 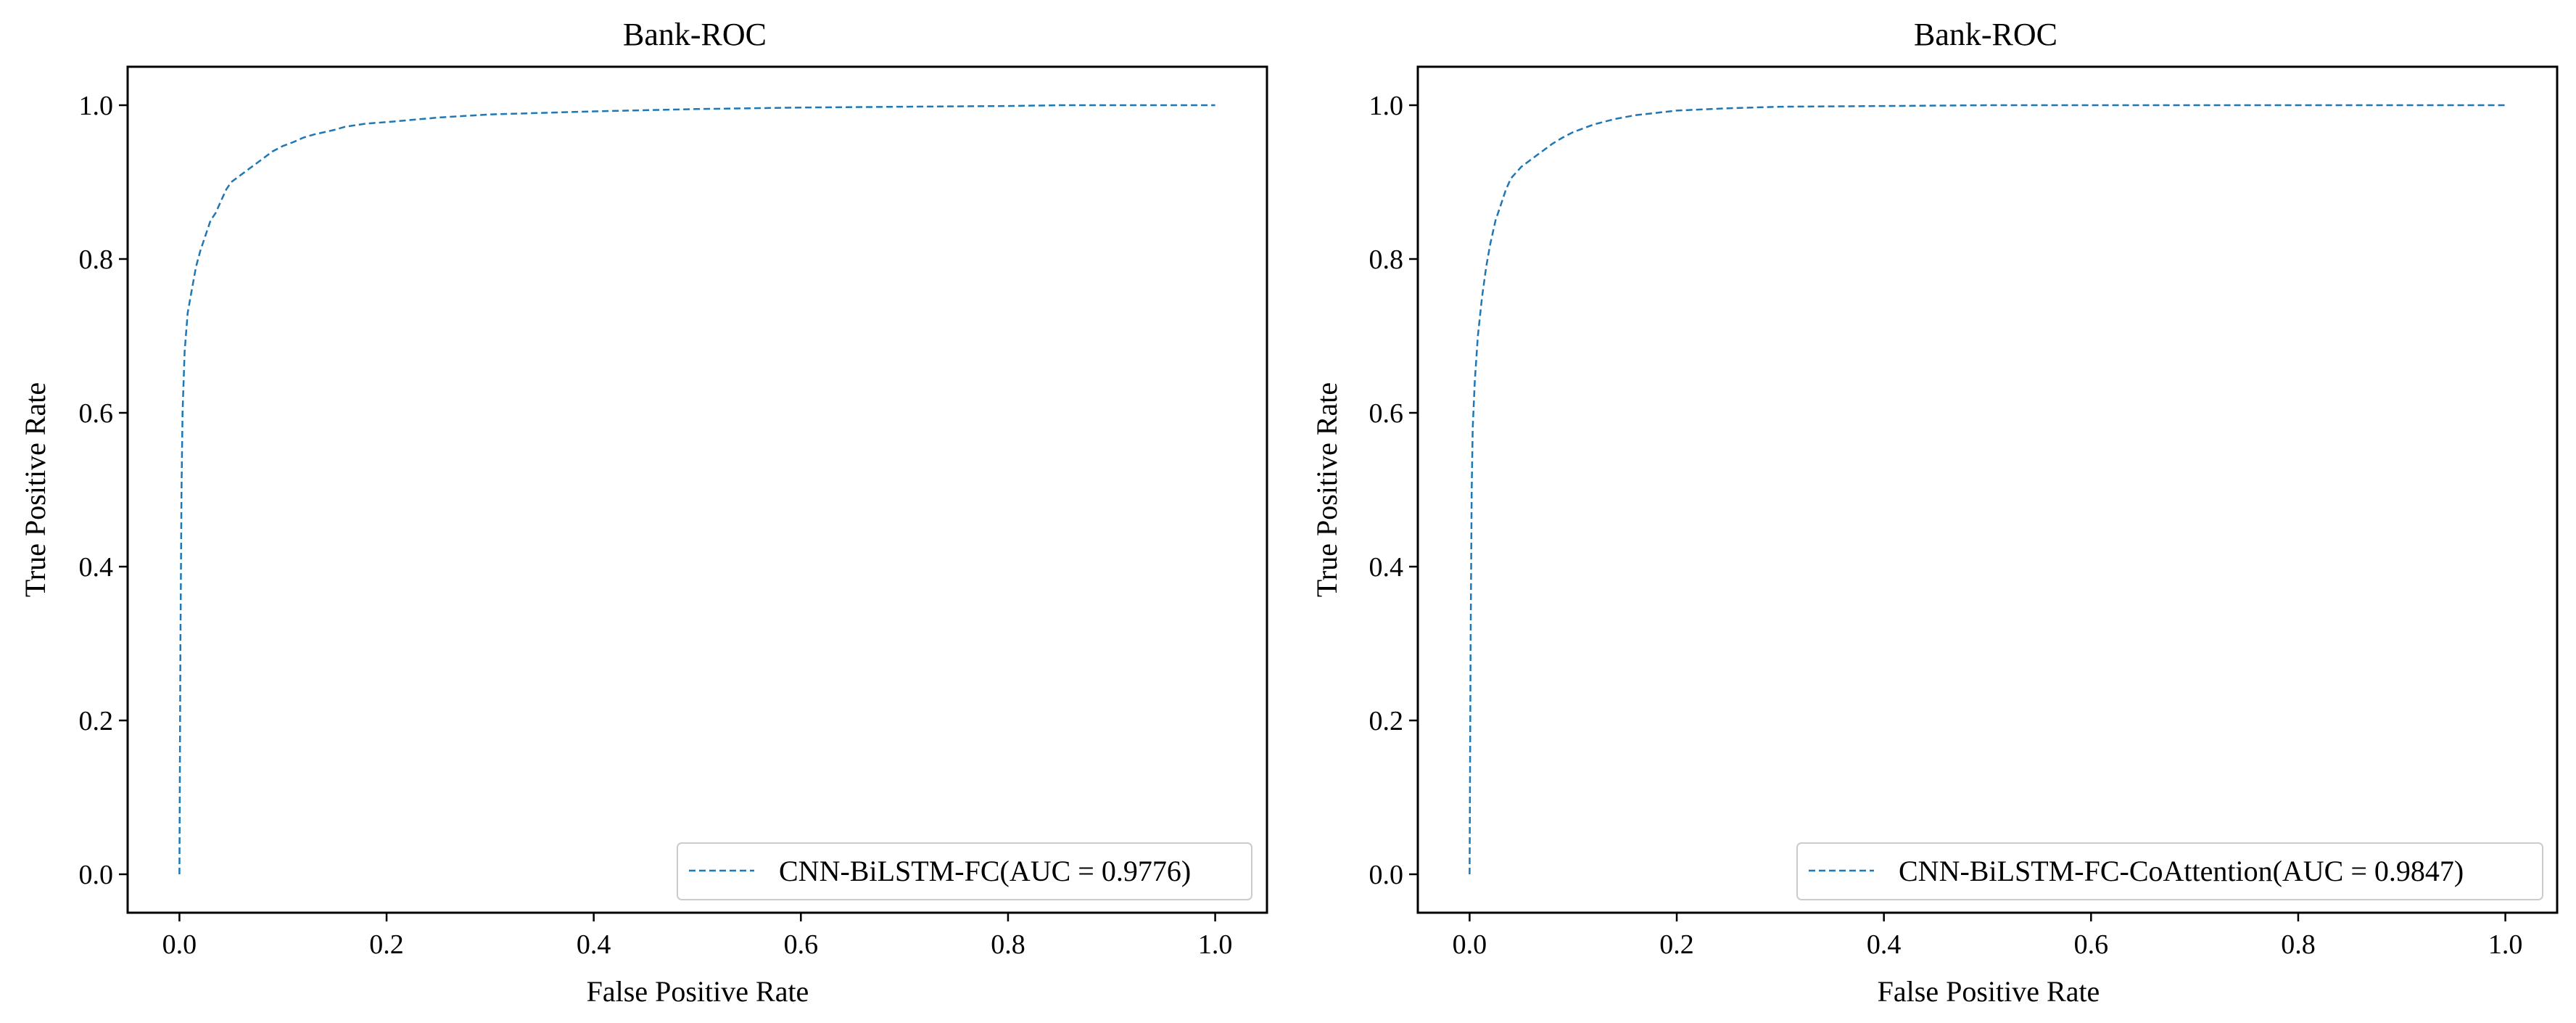 I want to click on legend: CNN-BiLSTM-FC-CoAttention(AUC = 0.9847), so click(x=2169, y=871).